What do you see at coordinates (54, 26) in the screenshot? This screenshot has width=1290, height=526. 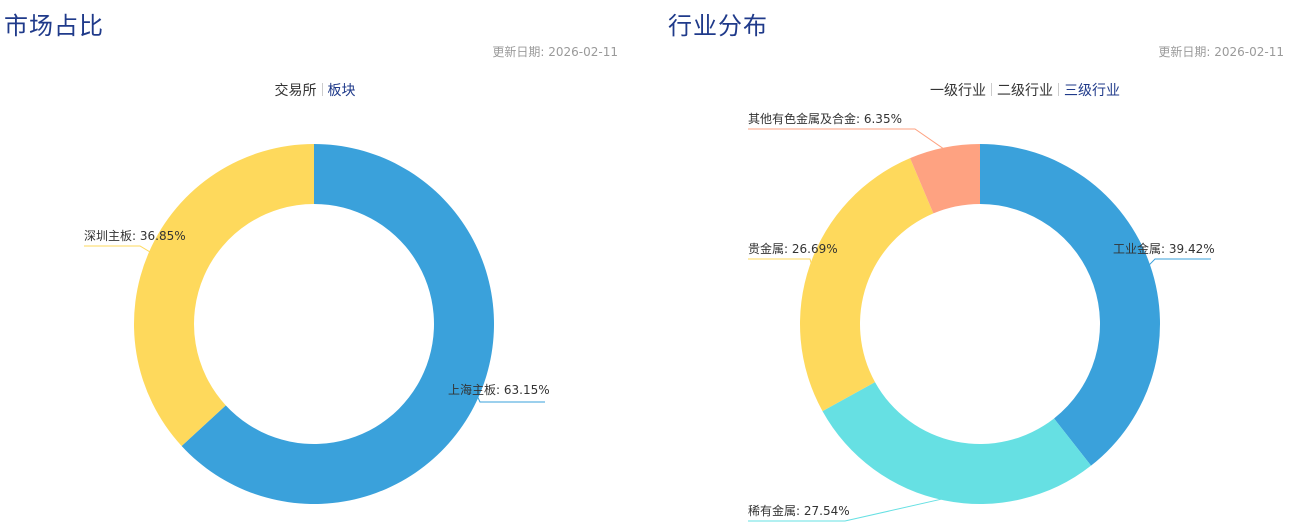 I see `market-share-title: 市场占比` at bounding box center [54, 26].